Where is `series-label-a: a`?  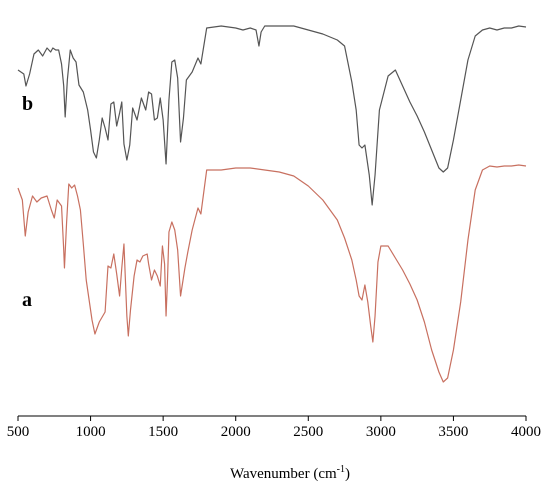 series-label-a: a is located at coordinates (27, 300).